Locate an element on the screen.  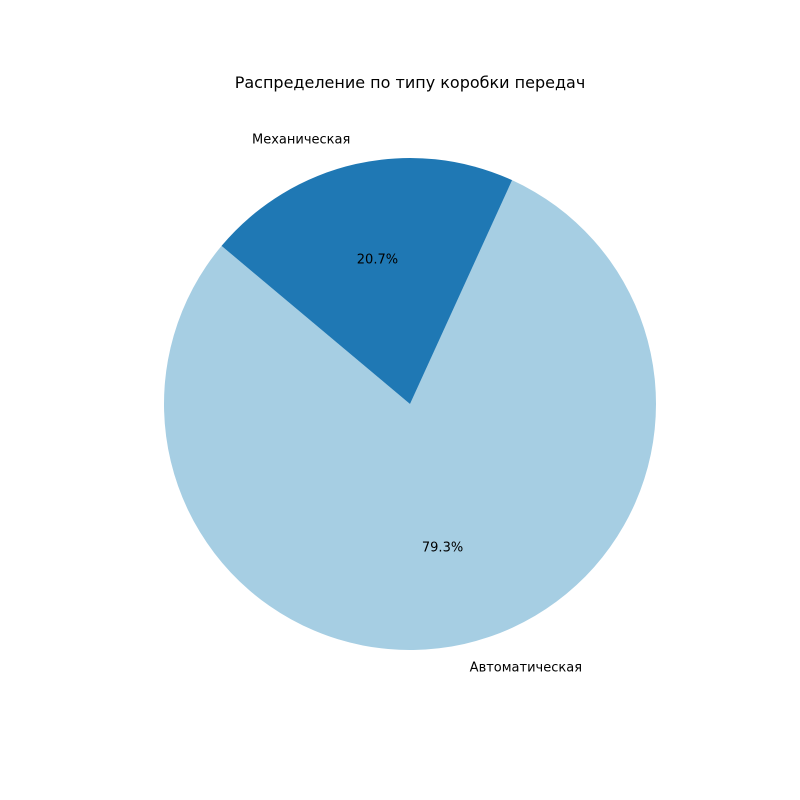
slice-label-0: Автоматическая is located at coordinates (526, 667).